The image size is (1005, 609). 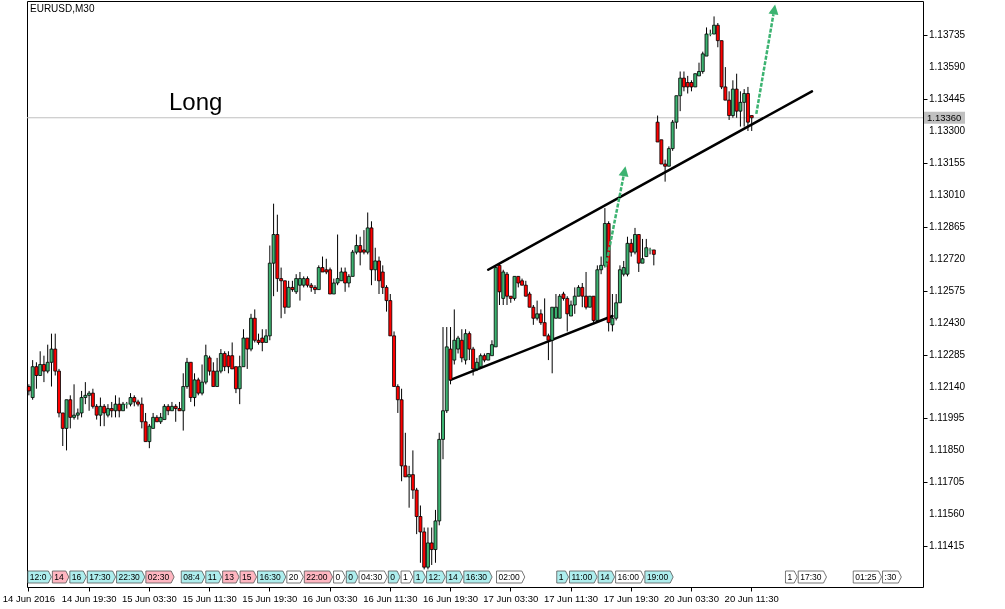 What do you see at coordinates (947, 226) in the screenshot?
I see `y-tick-label: 1.12865` at bounding box center [947, 226].